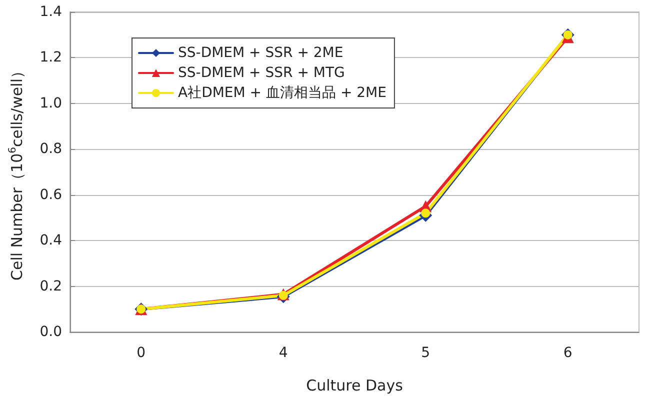 The image size is (653, 414). Describe the element at coordinates (17, 172) in the screenshot. I see `y-axis-title: Cell Number（106cells/well）` at that location.